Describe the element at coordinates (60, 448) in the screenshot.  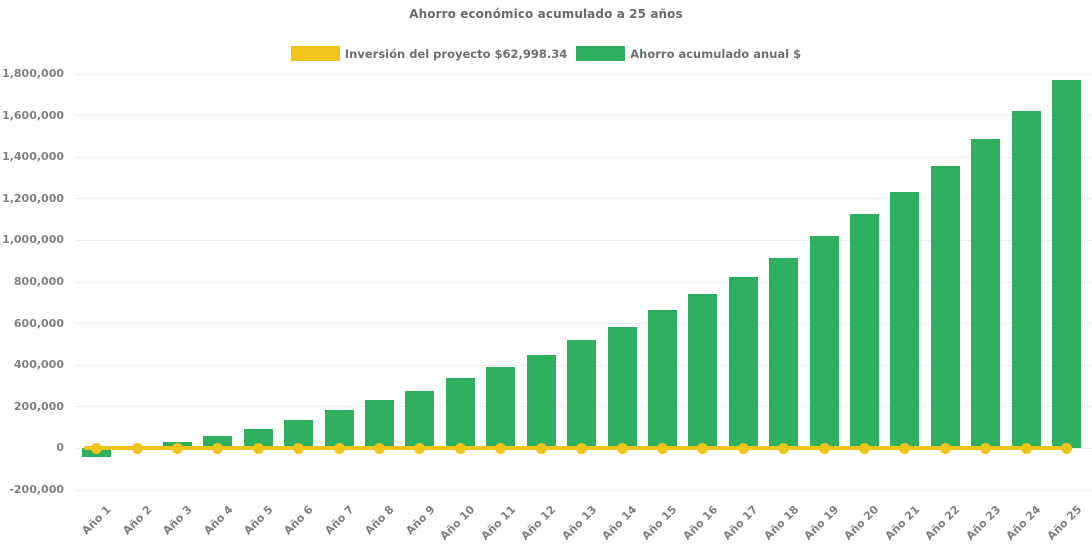
I see `y-tick-label: 0` at that location.